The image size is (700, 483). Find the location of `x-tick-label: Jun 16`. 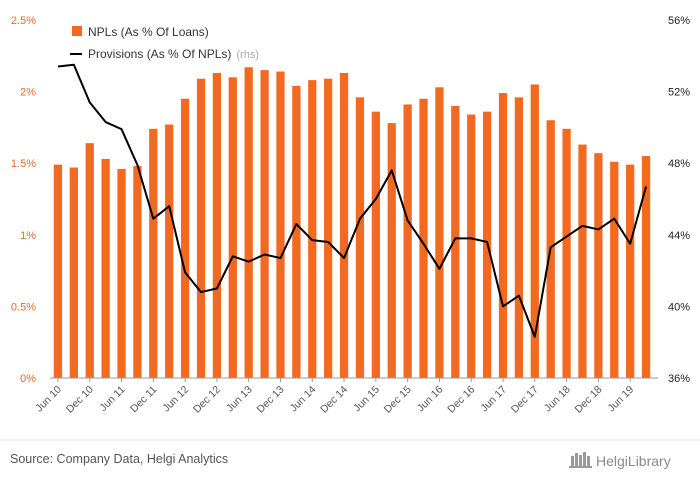

x-tick-label: Jun 16 is located at coordinates (430, 399).